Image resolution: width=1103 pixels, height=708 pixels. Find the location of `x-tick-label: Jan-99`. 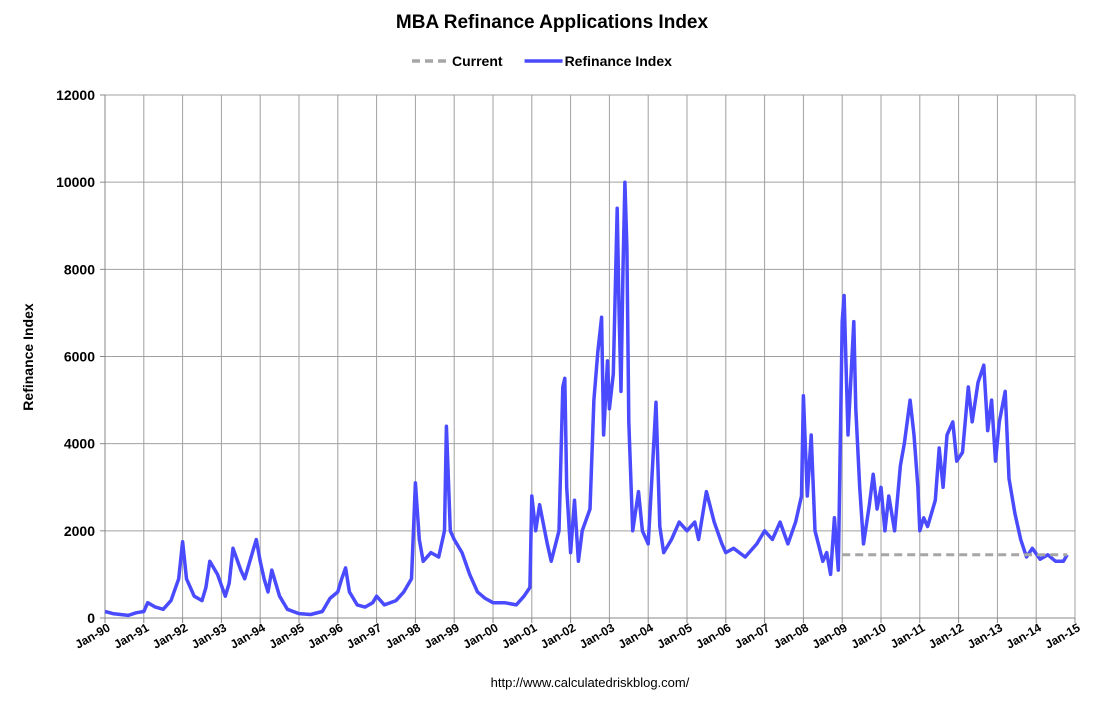

x-tick-label: Jan-99 is located at coordinates (442, 635).